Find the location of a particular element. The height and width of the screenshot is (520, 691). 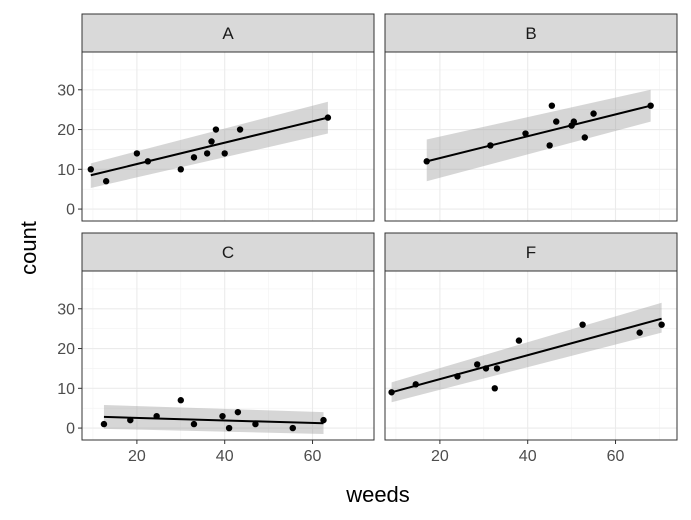

facet-strip-label: F is located at coordinates (531, 252).